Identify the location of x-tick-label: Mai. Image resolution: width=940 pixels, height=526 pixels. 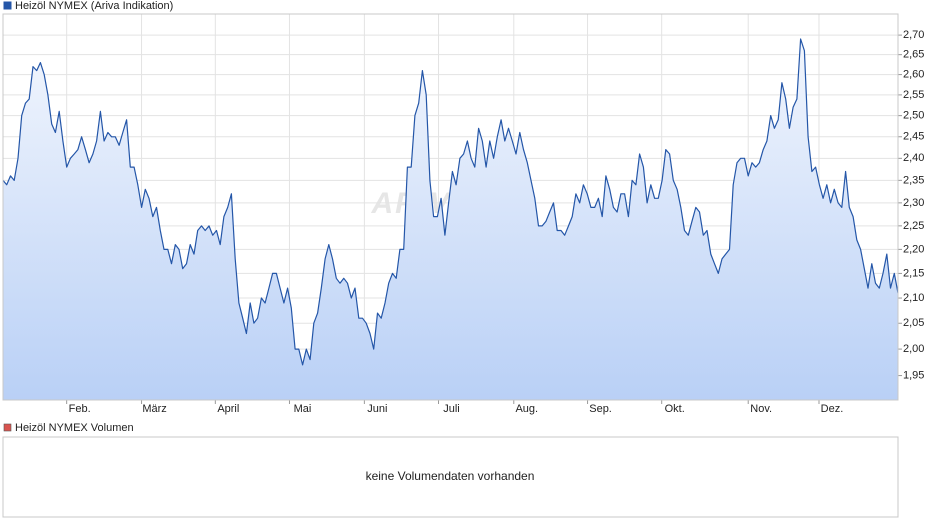
(303, 409).